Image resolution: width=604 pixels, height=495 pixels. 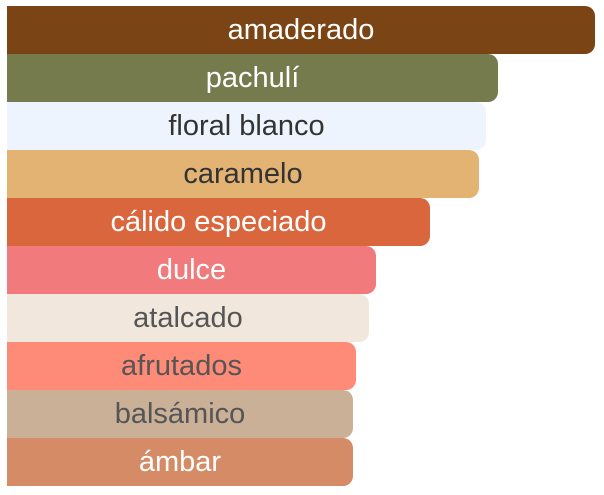 I want to click on bar-label-2: floral blanco, so click(x=246, y=125).